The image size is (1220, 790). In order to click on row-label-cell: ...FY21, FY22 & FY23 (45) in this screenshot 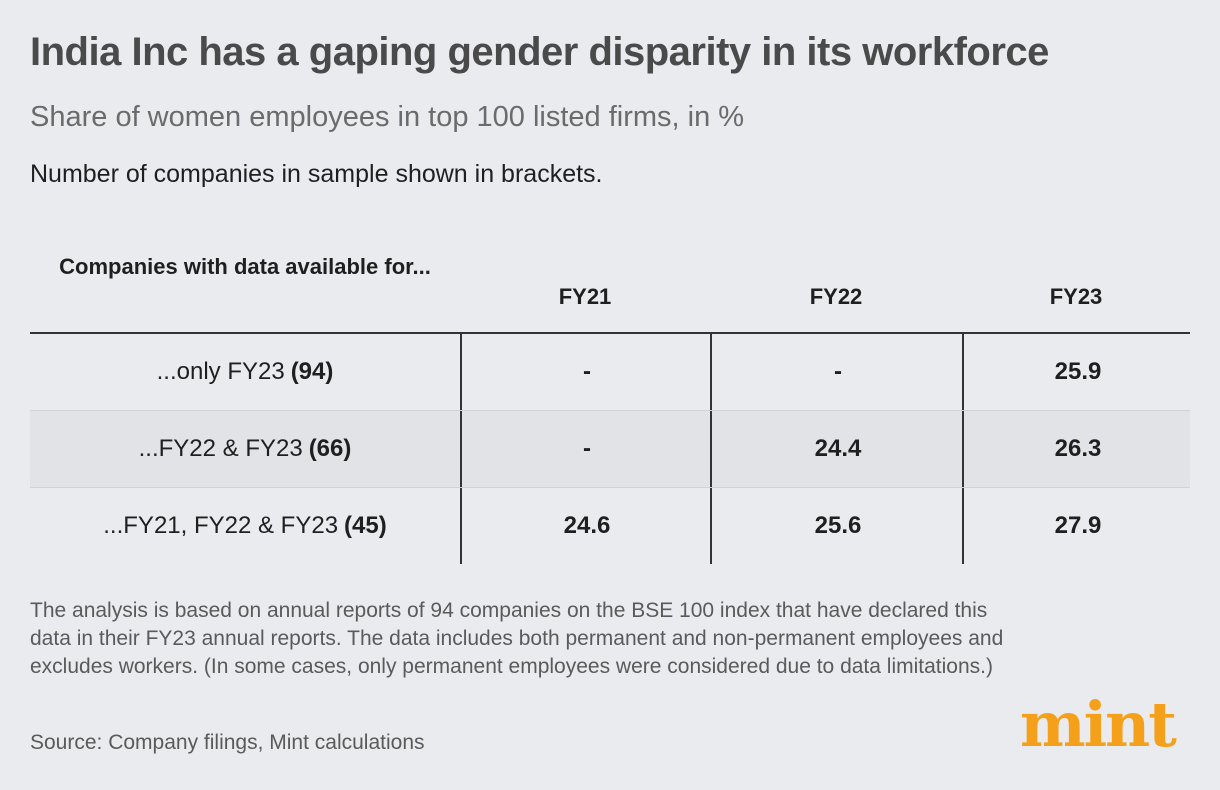, I will do `click(245, 526)`.